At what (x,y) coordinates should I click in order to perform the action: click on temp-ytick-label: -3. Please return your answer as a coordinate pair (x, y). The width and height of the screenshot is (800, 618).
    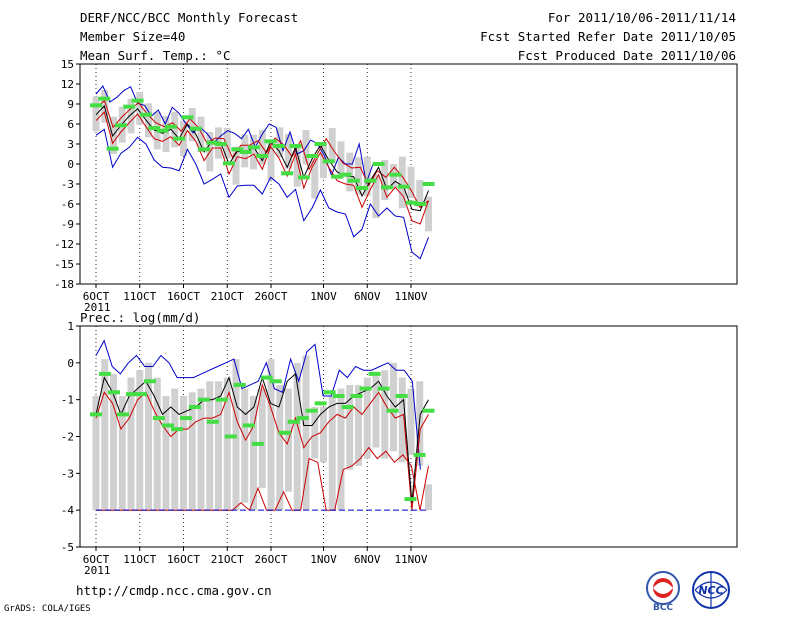
    Looking at the image, I should click on (67, 184).